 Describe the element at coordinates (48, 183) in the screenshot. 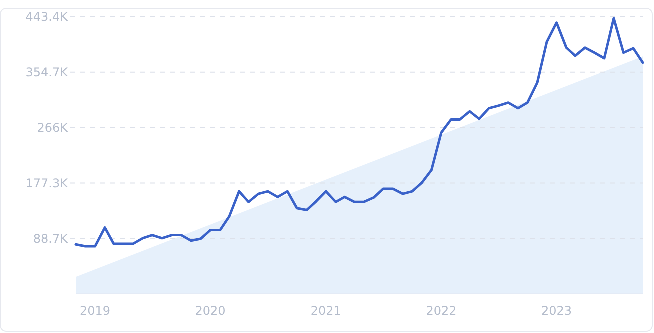

I see `y-tick-label: 177.3K` at that location.